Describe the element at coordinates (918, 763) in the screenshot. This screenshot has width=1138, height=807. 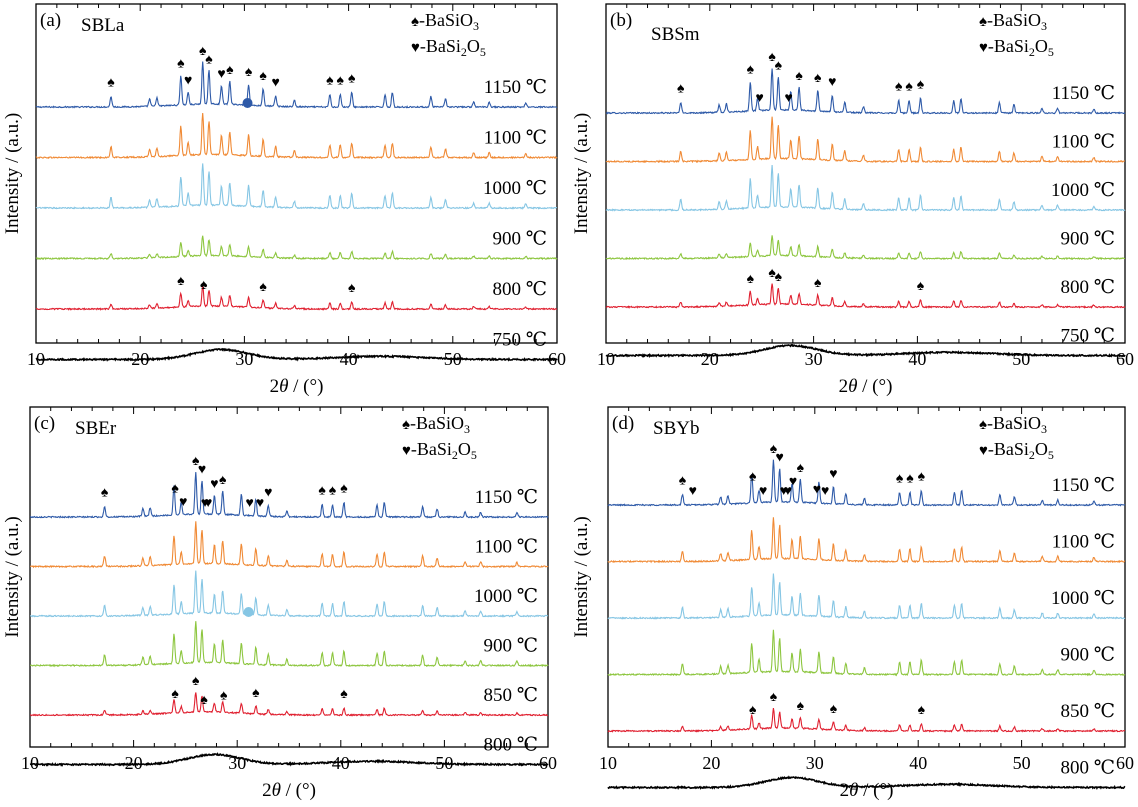
I see `x-tick-label: 40` at that location.